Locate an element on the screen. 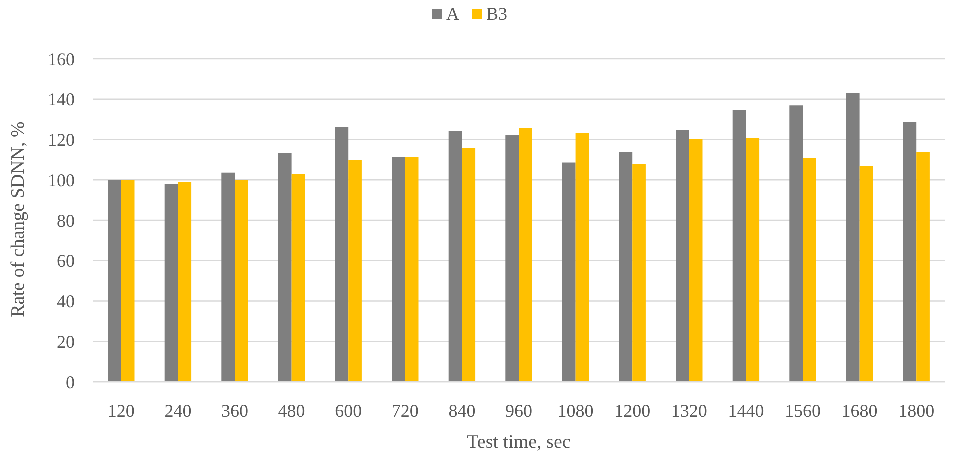 This screenshot has width=955, height=456. x-tick-label: 360 is located at coordinates (235, 411).